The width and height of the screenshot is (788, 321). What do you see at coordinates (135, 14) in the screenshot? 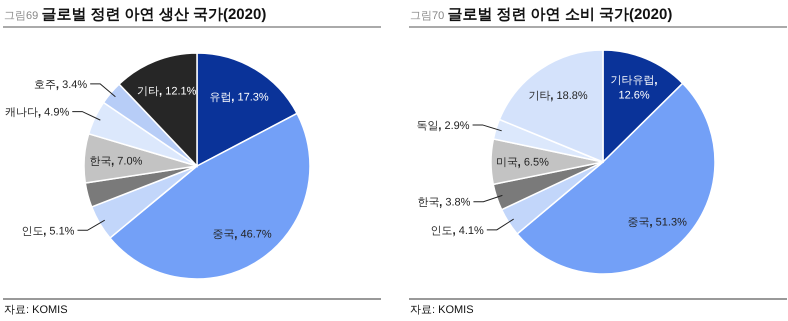
I see `chart-title: 그림69 글로벌 정련 아연 생산 국가(2020)` at bounding box center [135, 14].